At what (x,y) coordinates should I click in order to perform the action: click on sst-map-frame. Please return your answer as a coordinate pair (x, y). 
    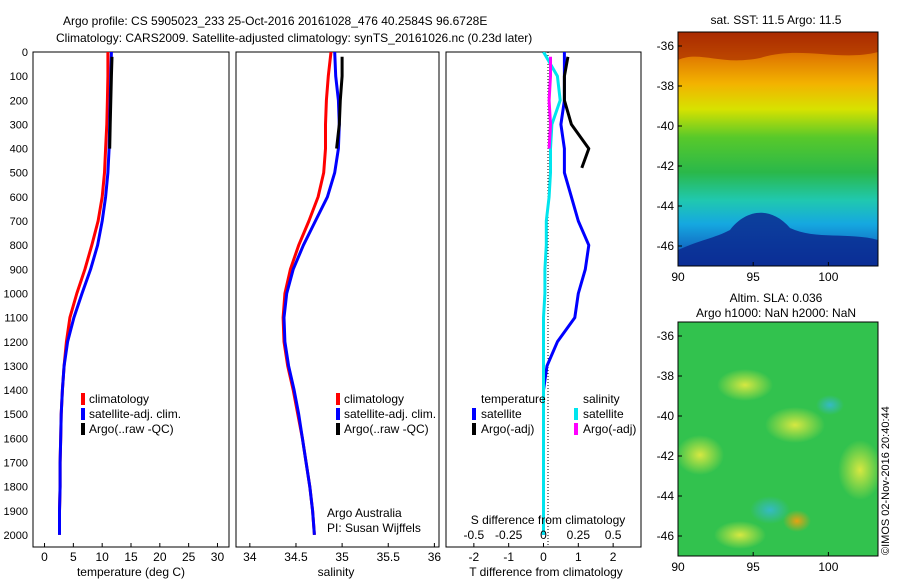
    Looking at the image, I should click on (778, 149).